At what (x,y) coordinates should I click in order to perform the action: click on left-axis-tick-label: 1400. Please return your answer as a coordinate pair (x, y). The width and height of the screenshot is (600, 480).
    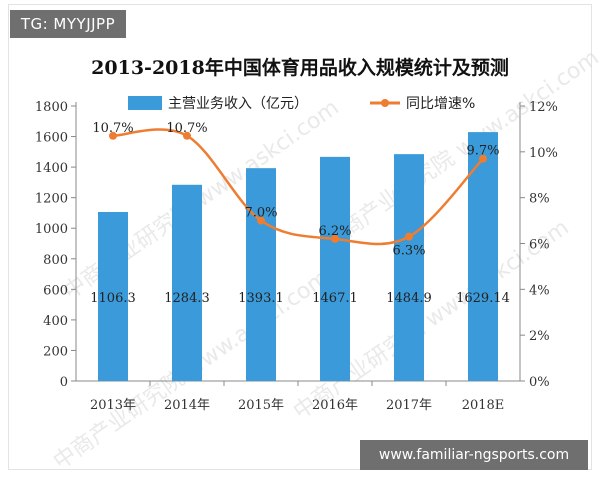
    Looking at the image, I should click on (51, 168).